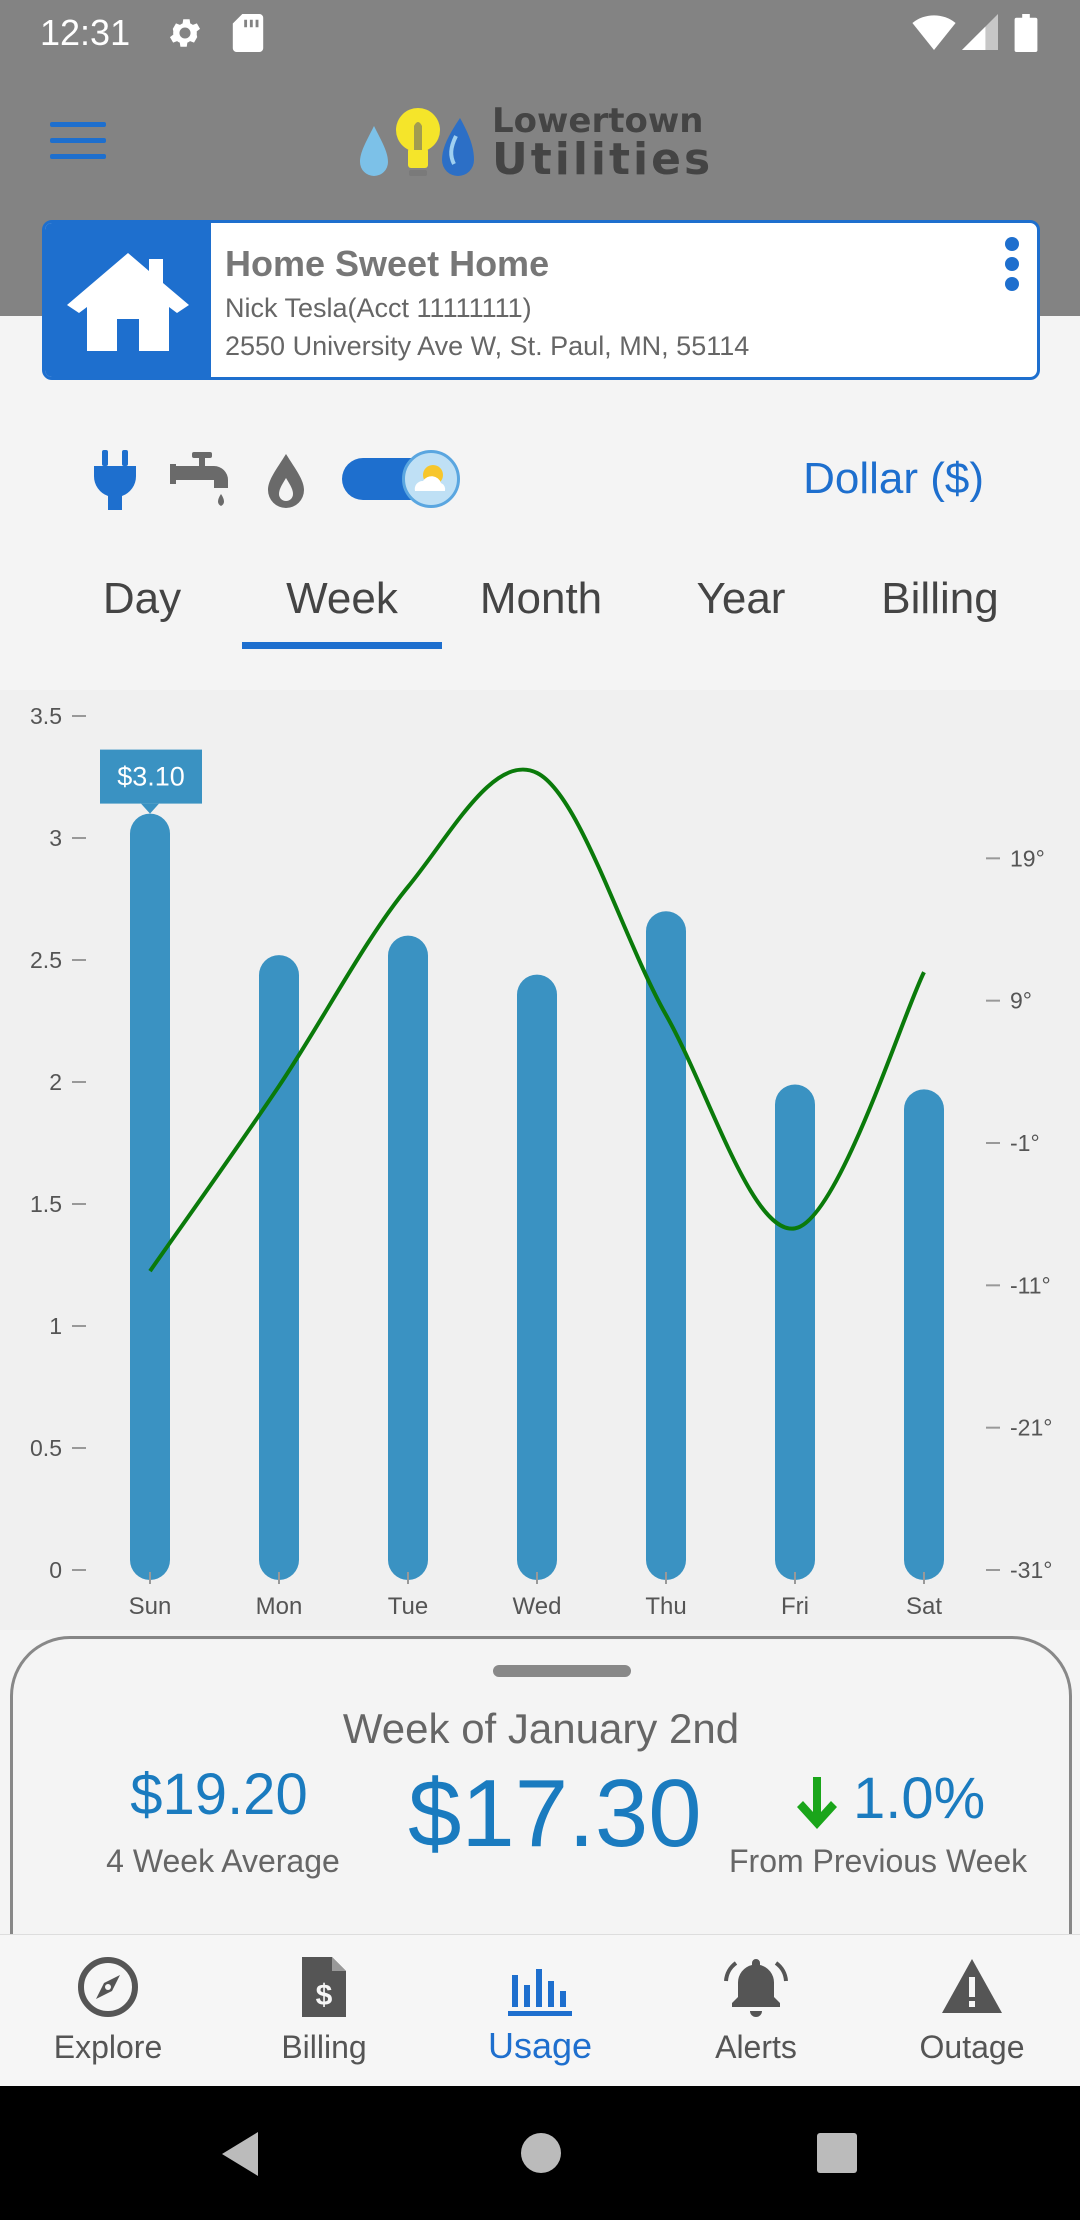 This screenshot has height=2220, width=1080. I want to click on app-header: Lowertown Utilities, so click(540, 141).